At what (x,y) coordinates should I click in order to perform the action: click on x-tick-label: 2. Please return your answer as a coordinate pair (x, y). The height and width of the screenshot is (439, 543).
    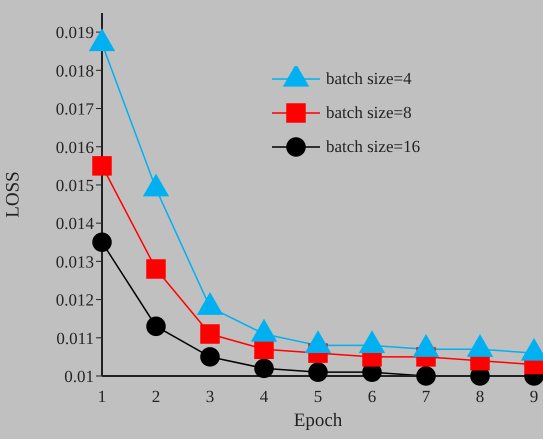
    Looking at the image, I should click on (156, 396).